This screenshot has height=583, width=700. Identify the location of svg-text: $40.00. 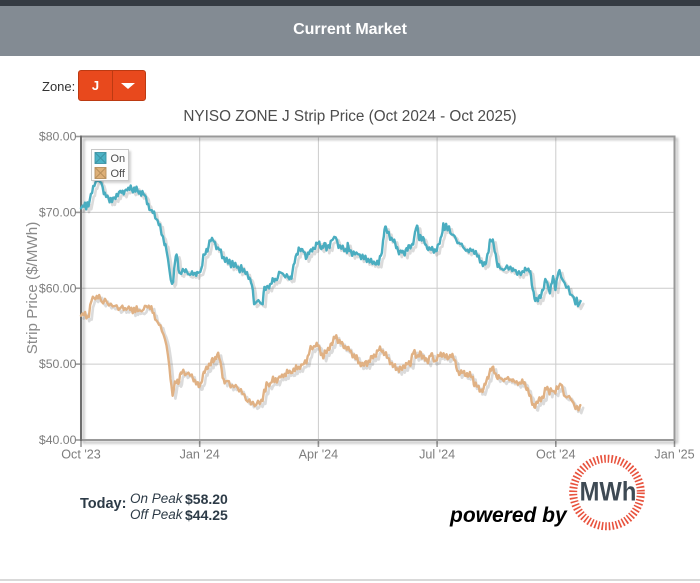
(58, 440).